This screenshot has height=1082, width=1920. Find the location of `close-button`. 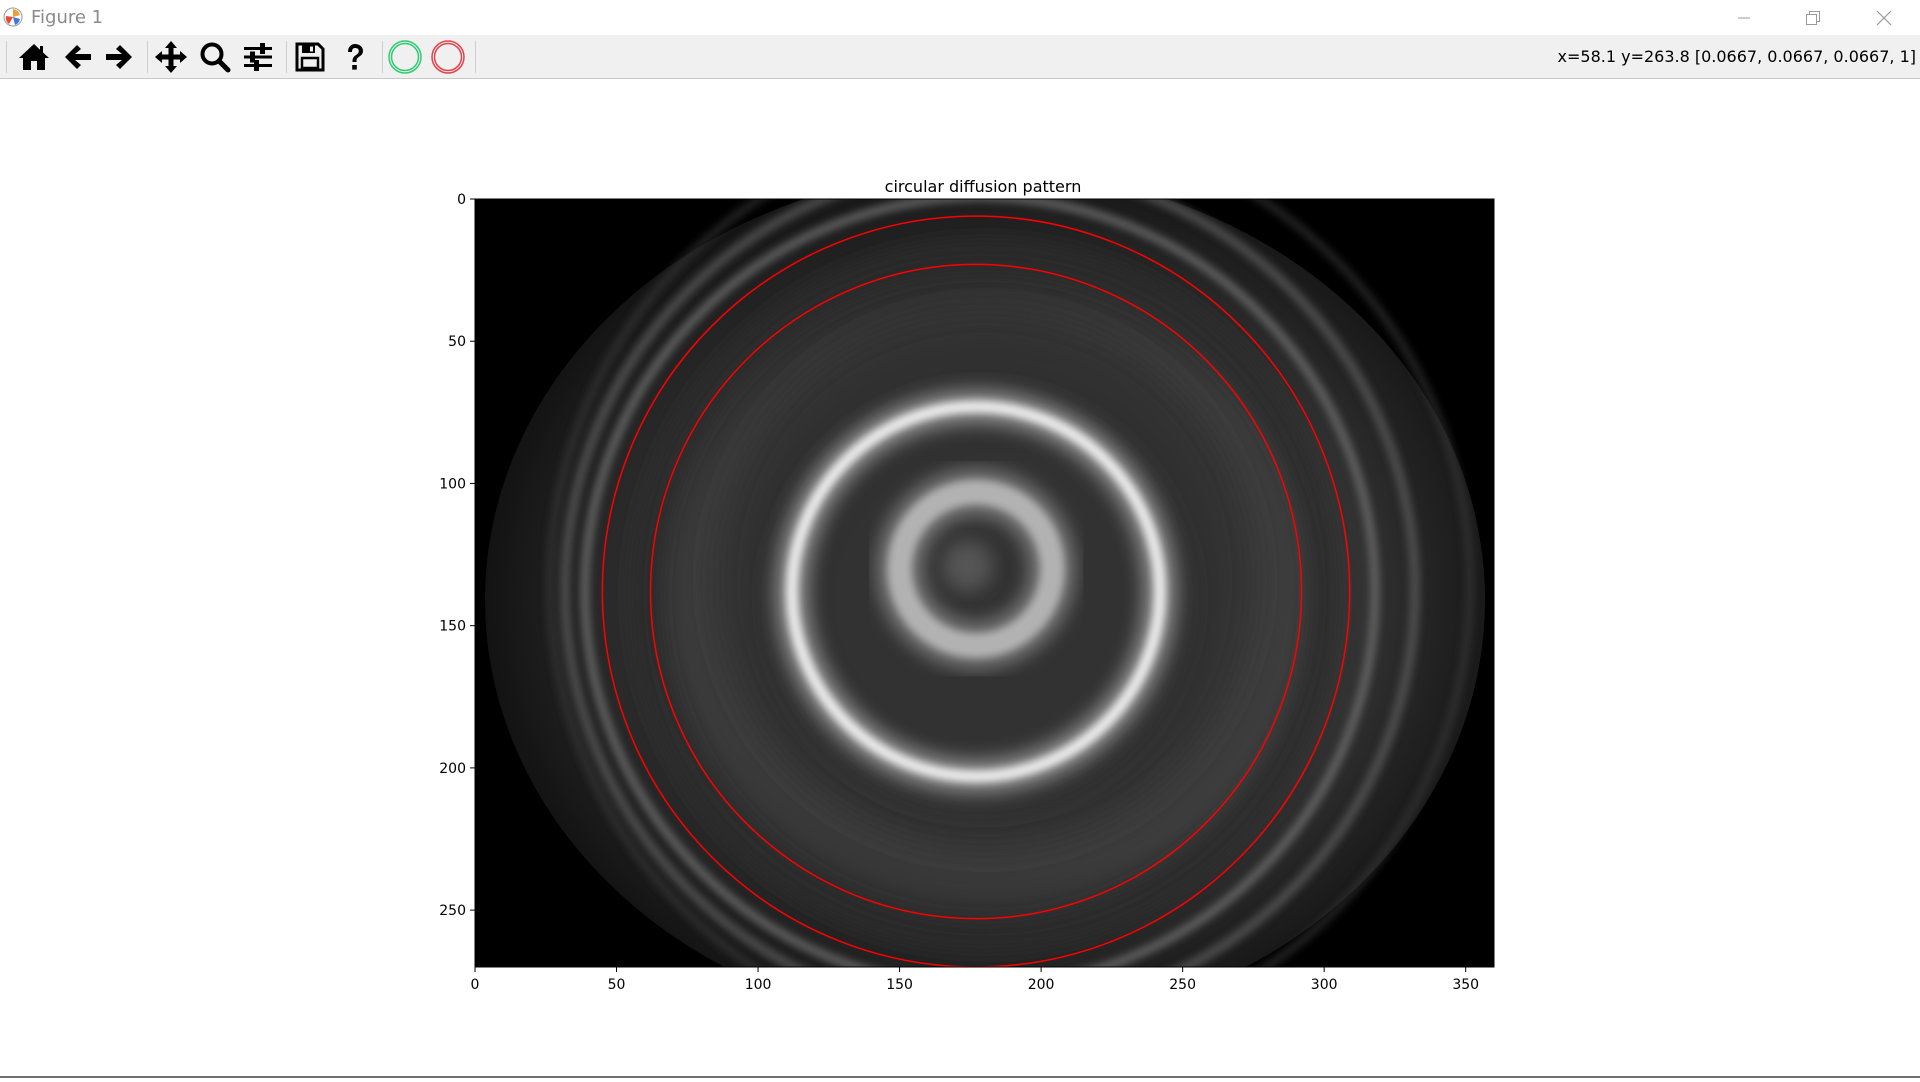

close-button is located at coordinates (1884, 17).